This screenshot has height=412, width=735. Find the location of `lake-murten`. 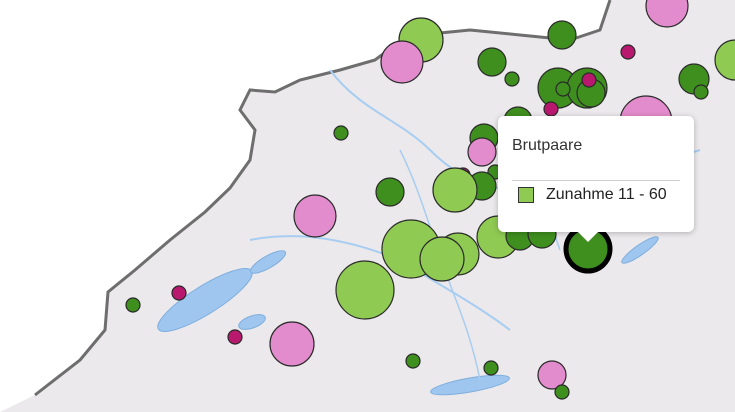

lake-murten is located at coordinates (252, 322).